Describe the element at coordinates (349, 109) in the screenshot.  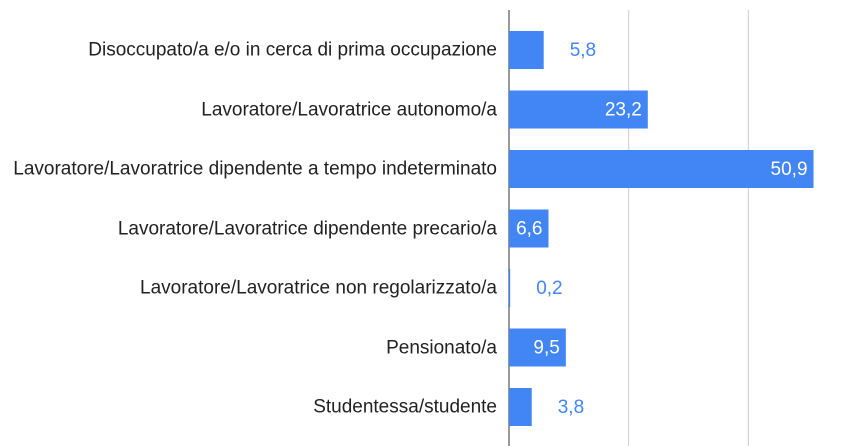
I see `category-label: Lavoratore/Lavoratrice autonomo/a` at that location.